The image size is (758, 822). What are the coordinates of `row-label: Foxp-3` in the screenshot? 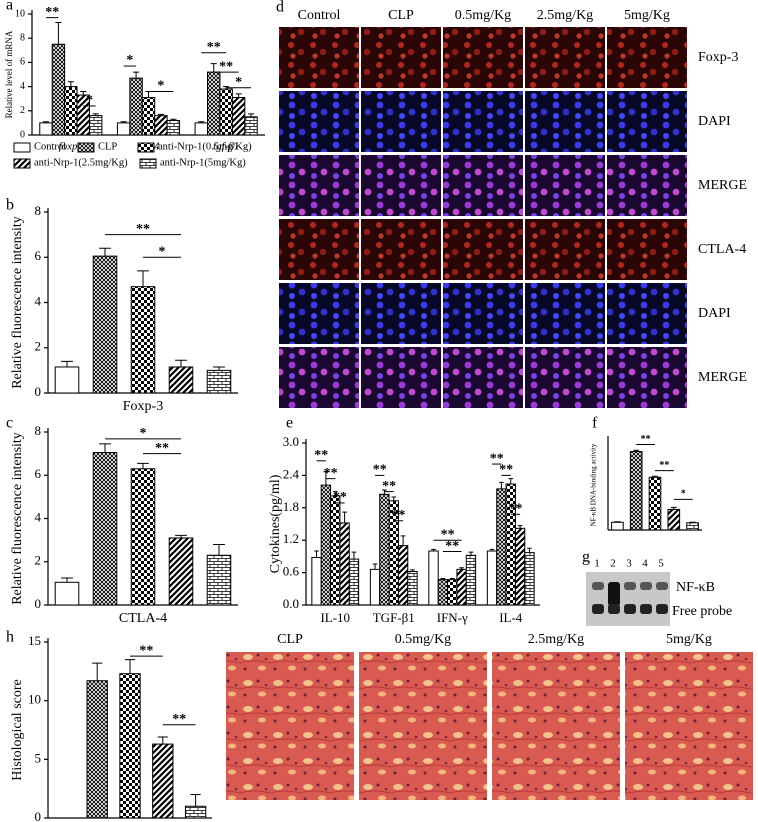 It's located at (718, 57).